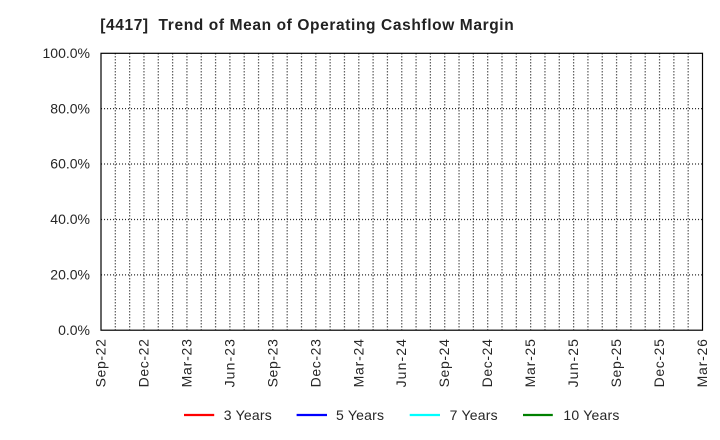 The width and height of the screenshot is (720, 440). Describe the element at coordinates (474, 415) in the screenshot. I see `svg-text: 7 Years` at that location.